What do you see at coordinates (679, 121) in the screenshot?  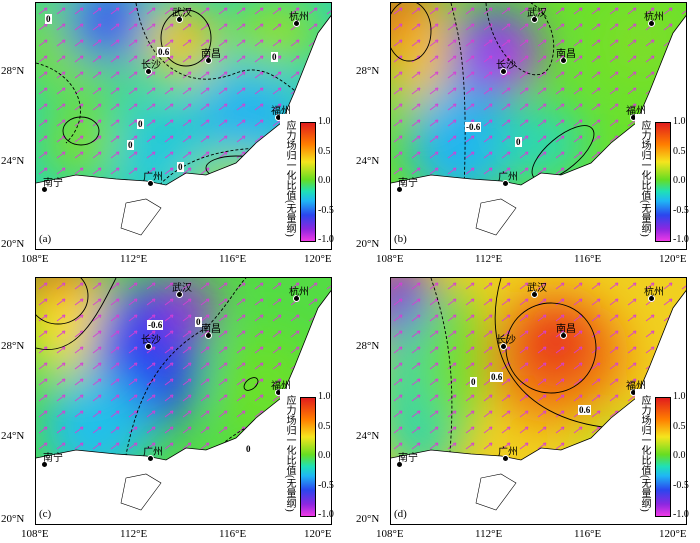 I see `colorbar-tick-label: 1.0` at bounding box center [679, 121].